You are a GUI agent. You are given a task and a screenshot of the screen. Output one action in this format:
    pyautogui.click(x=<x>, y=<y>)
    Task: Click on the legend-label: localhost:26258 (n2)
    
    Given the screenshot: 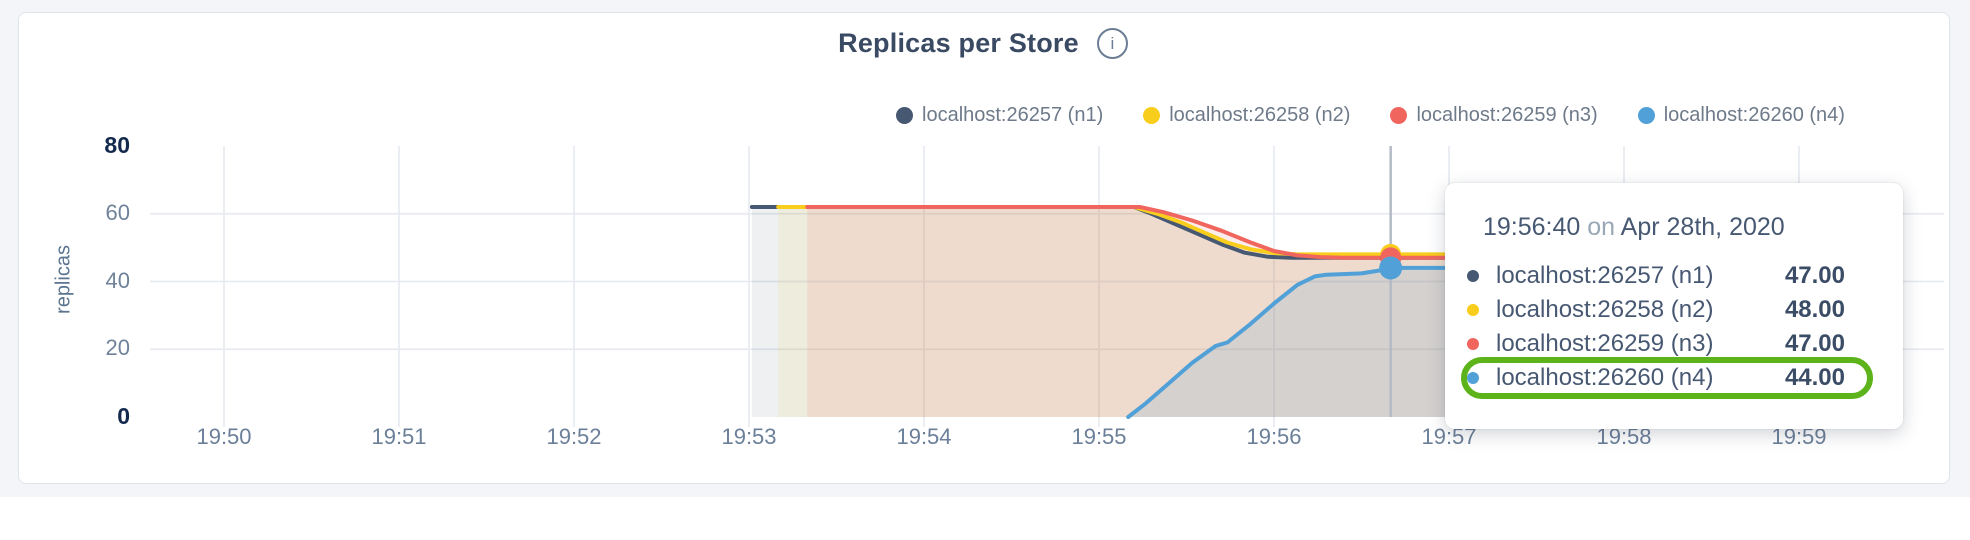 What is the action you would take?
    pyautogui.click(x=1260, y=115)
    